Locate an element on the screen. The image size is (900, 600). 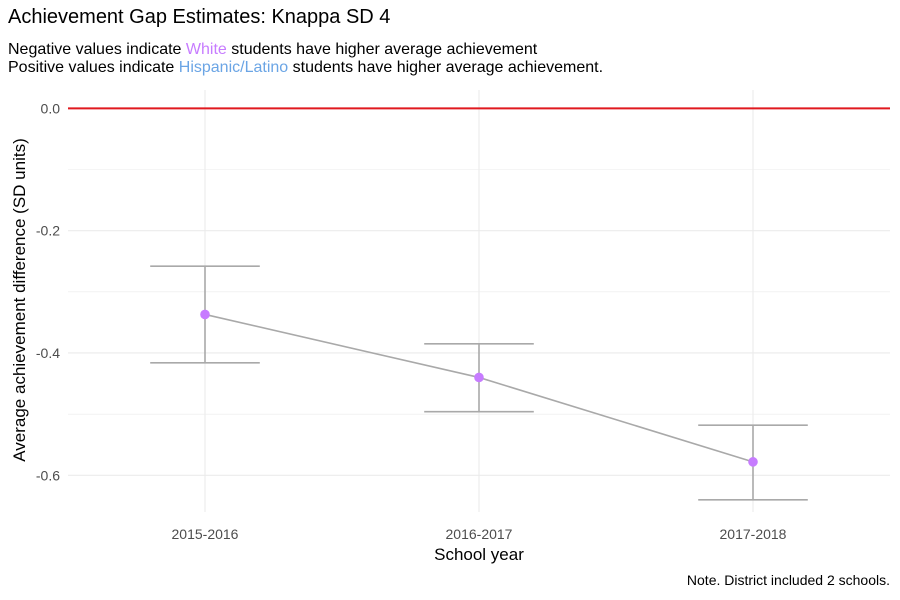
x-axis-title: School year is located at coordinates (479, 554).